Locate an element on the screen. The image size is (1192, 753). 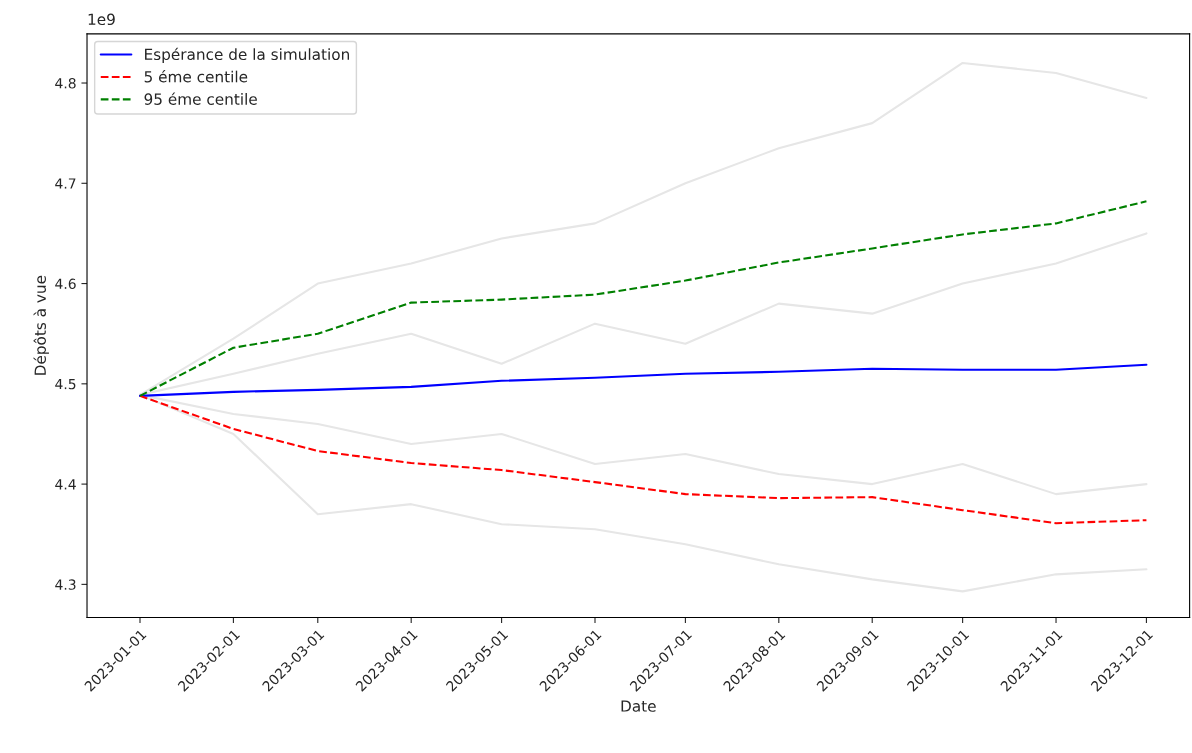
legend-label: Espérance de la simulation is located at coordinates (247, 55).